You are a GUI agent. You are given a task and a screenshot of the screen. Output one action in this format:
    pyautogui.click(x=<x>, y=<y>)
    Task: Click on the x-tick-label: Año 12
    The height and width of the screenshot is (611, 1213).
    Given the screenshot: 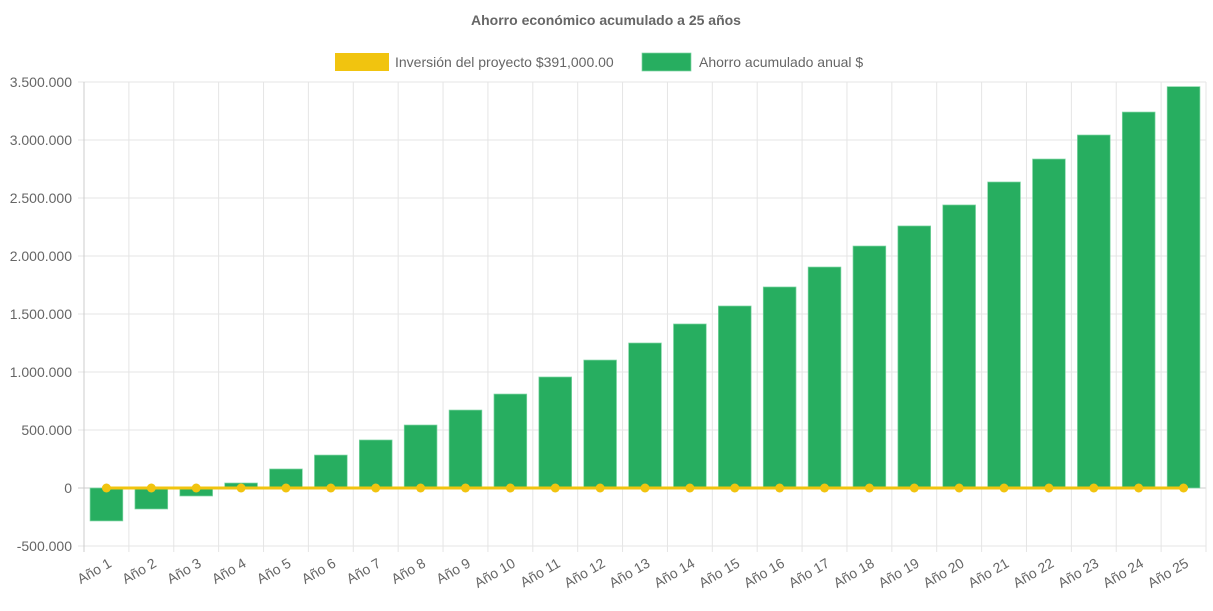 What is the action you would take?
    pyautogui.click(x=584, y=573)
    